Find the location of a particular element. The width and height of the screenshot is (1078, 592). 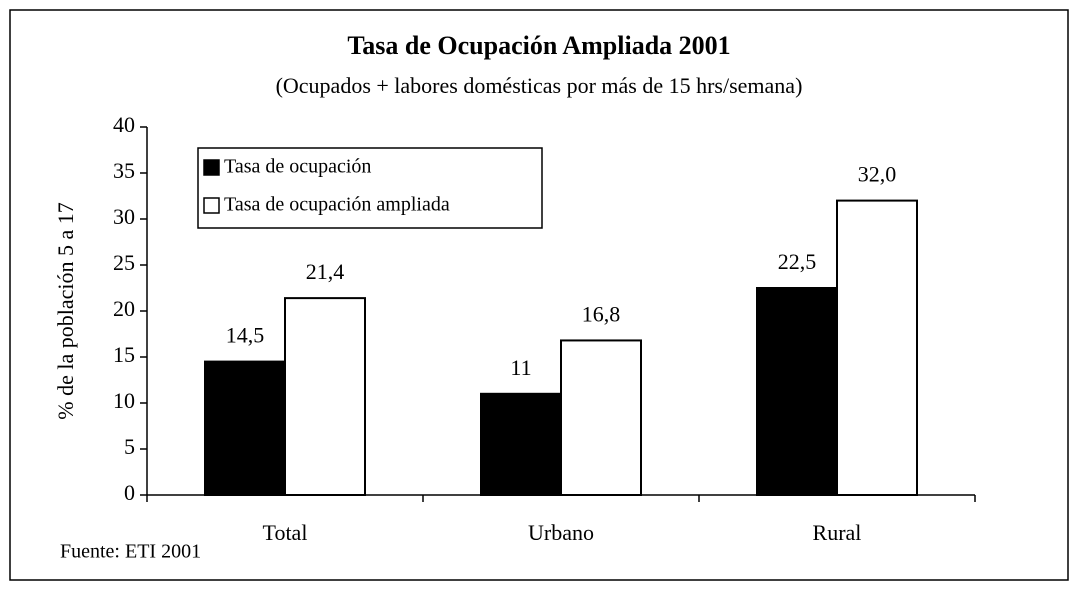

value-label: 21,4 is located at coordinates (325, 271).